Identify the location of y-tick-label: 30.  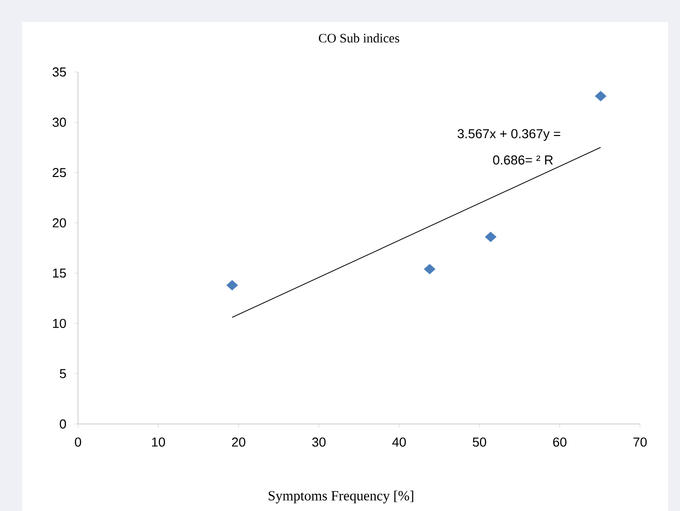
(59, 122).